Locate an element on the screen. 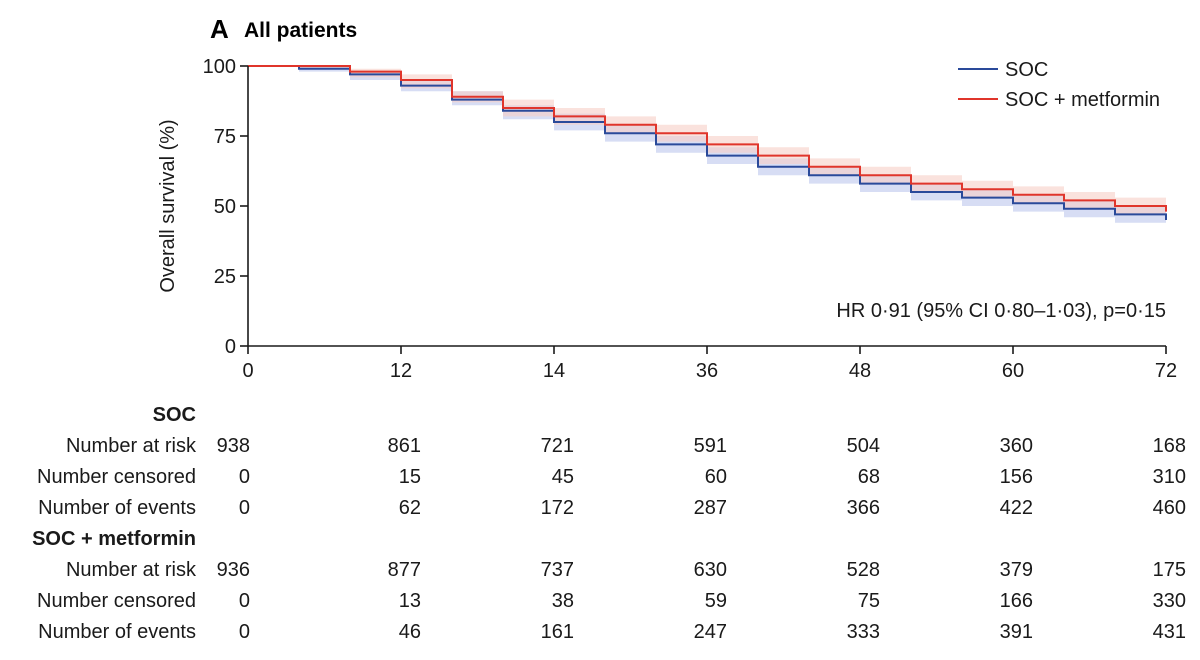 This screenshot has height=660, width=1200. risk-cell: 45 is located at coordinates (563, 477).